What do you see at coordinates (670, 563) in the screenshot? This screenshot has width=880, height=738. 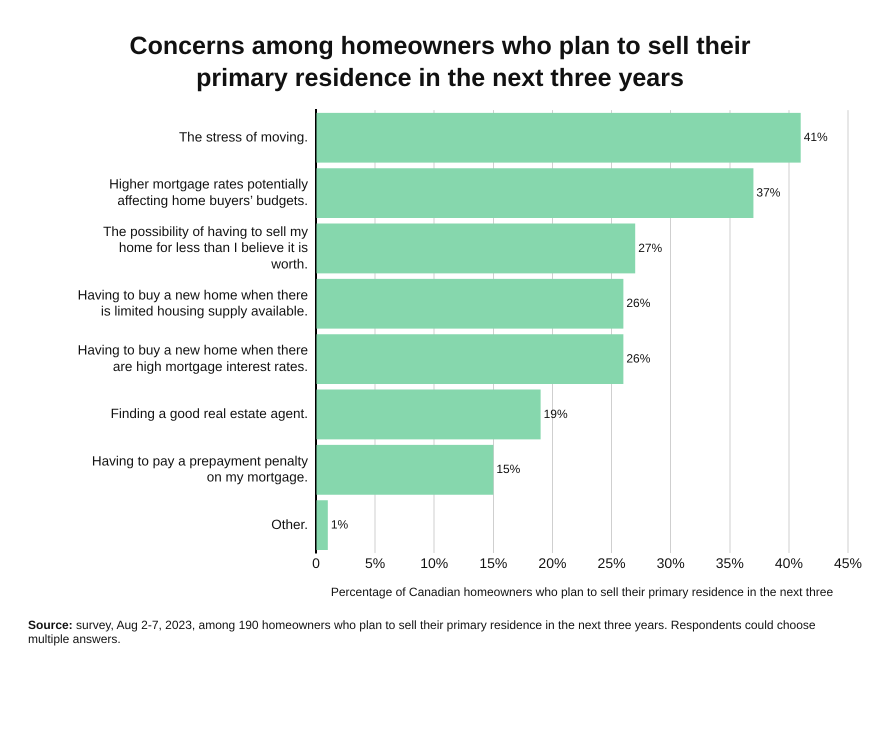 I see `x-tick-label: 30%` at bounding box center [670, 563].